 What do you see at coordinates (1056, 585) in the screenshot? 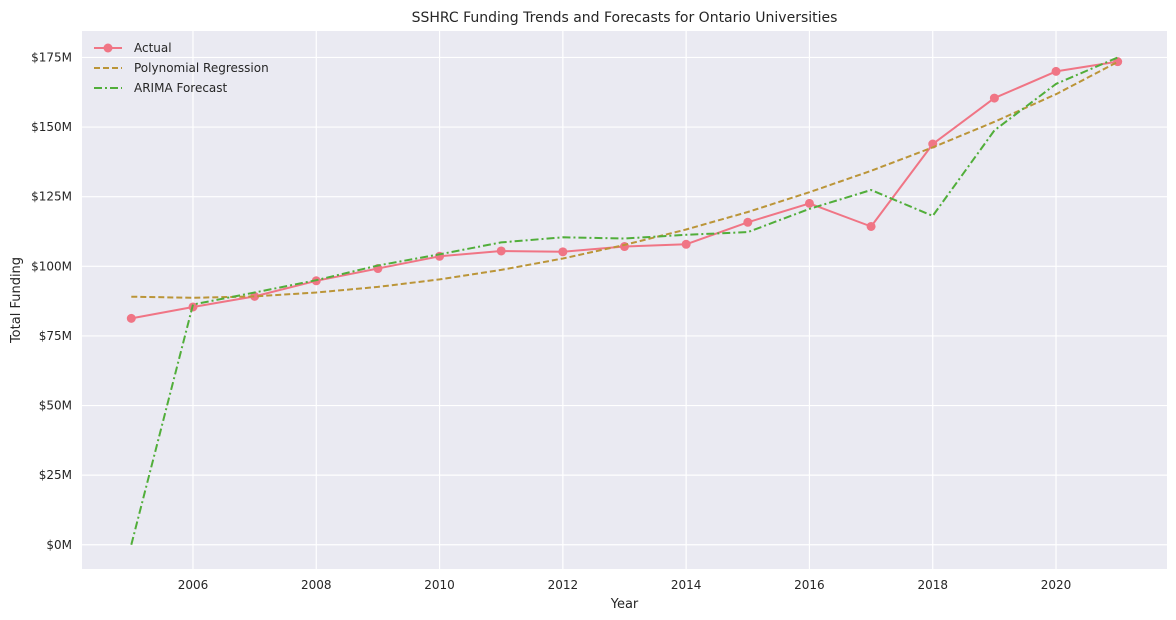
I see `x-tick-label: 2020` at bounding box center [1056, 585].